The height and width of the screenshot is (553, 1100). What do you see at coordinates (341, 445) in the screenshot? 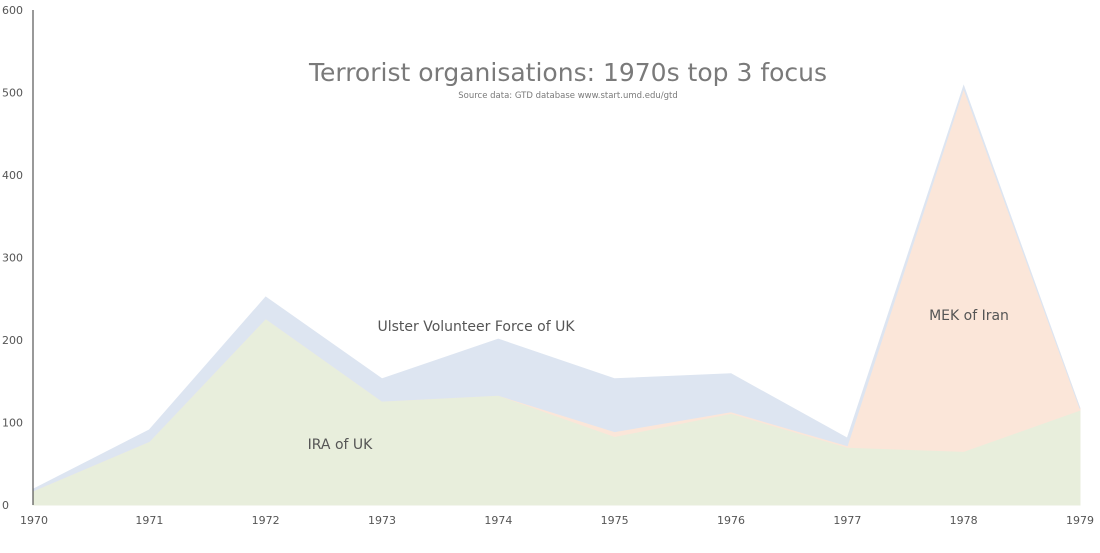
I see `series-label-ira: IRA of UK` at bounding box center [341, 445].